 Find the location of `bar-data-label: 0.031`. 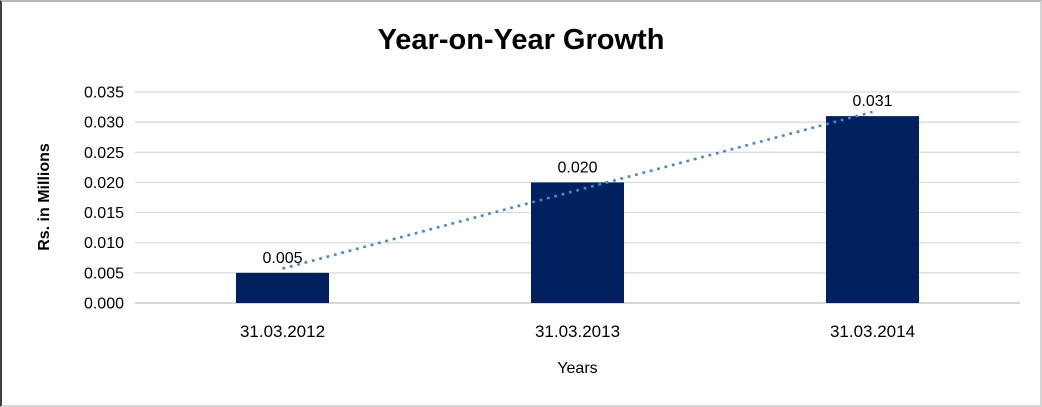

bar-data-label: 0.031 is located at coordinates (872, 101).